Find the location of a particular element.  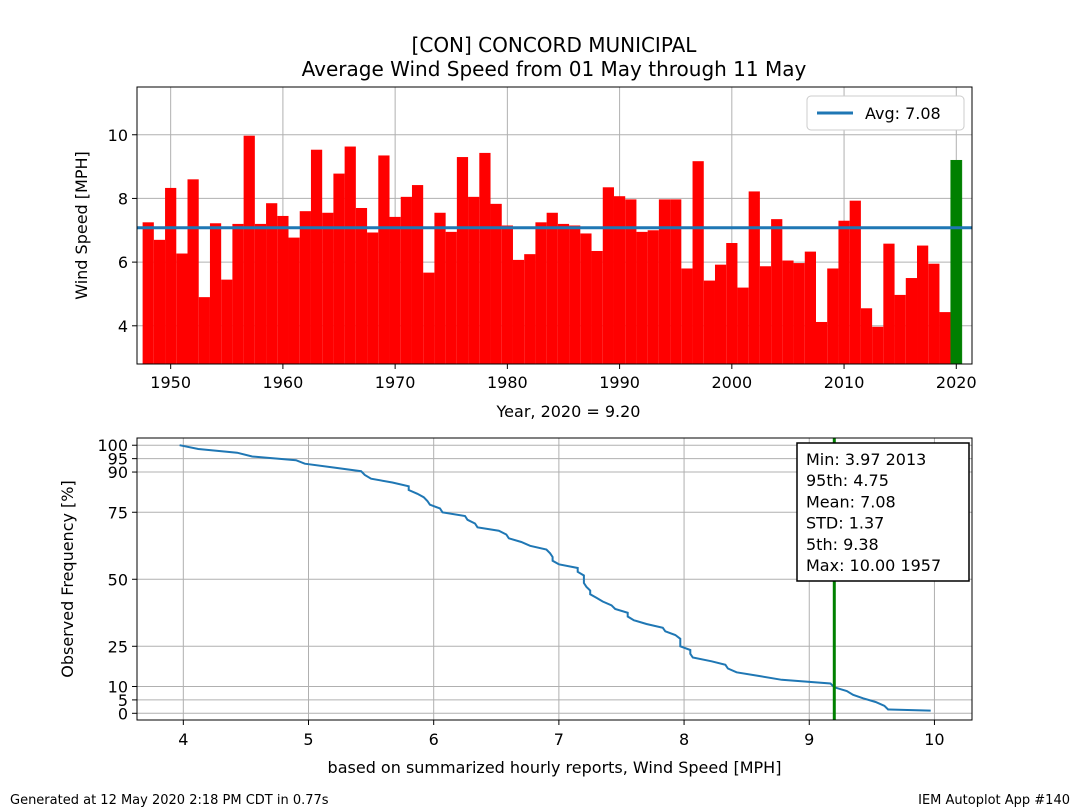

bar-2000 is located at coordinates (732, 303).